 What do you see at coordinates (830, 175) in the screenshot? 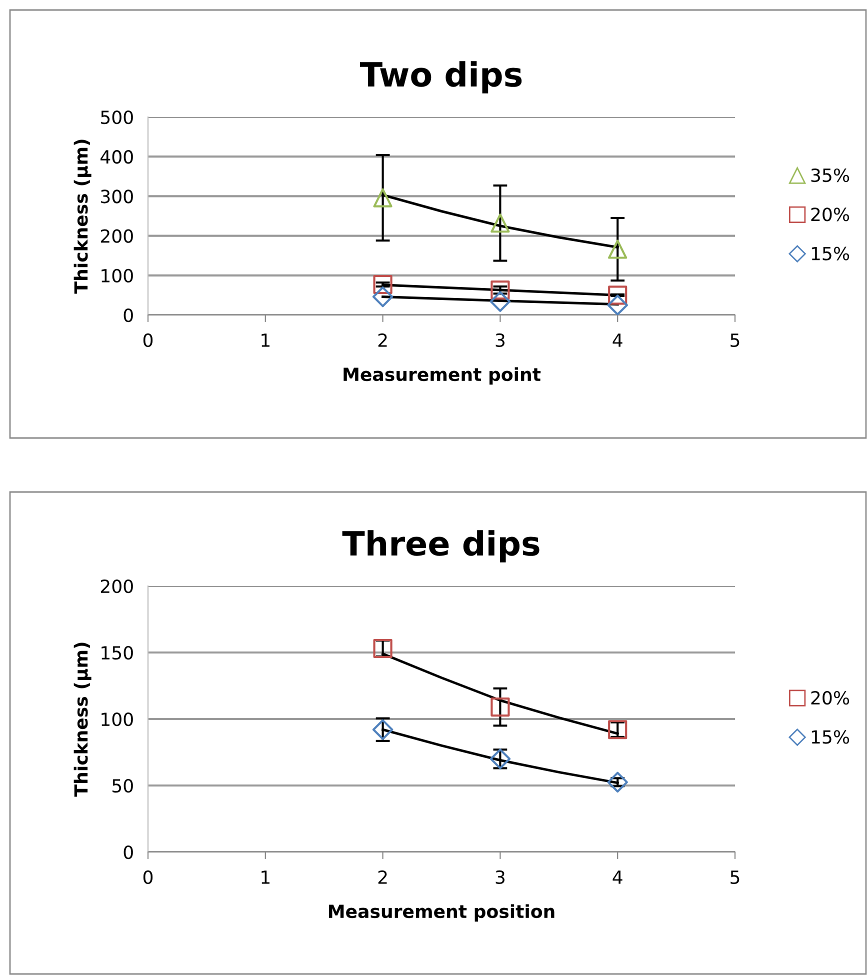
I see `legend-label: 35%` at bounding box center [830, 175].